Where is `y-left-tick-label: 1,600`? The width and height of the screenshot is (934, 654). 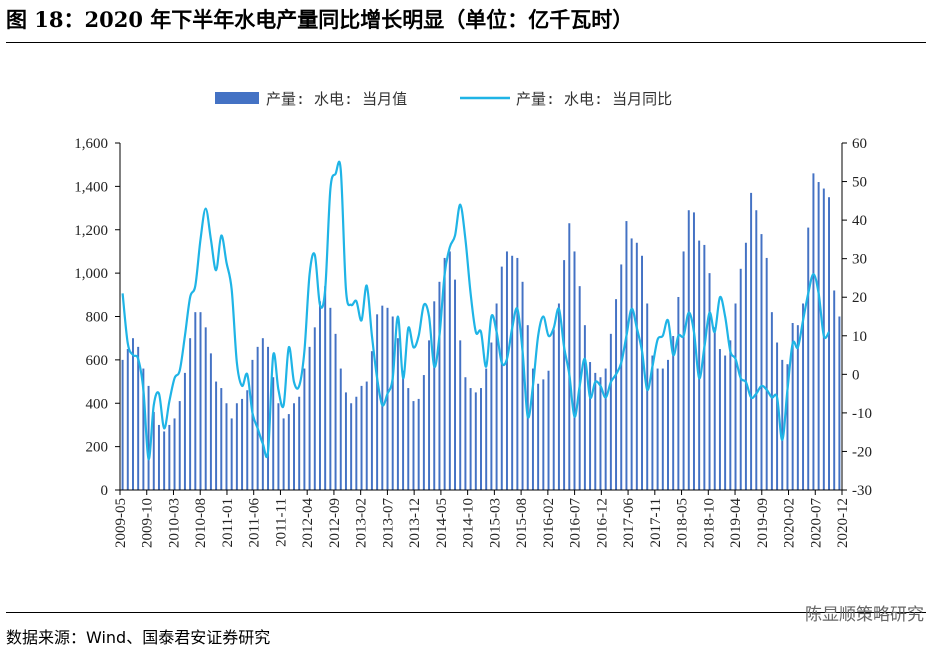 y-left-tick-label: 1,600 is located at coordinates (91, 144).